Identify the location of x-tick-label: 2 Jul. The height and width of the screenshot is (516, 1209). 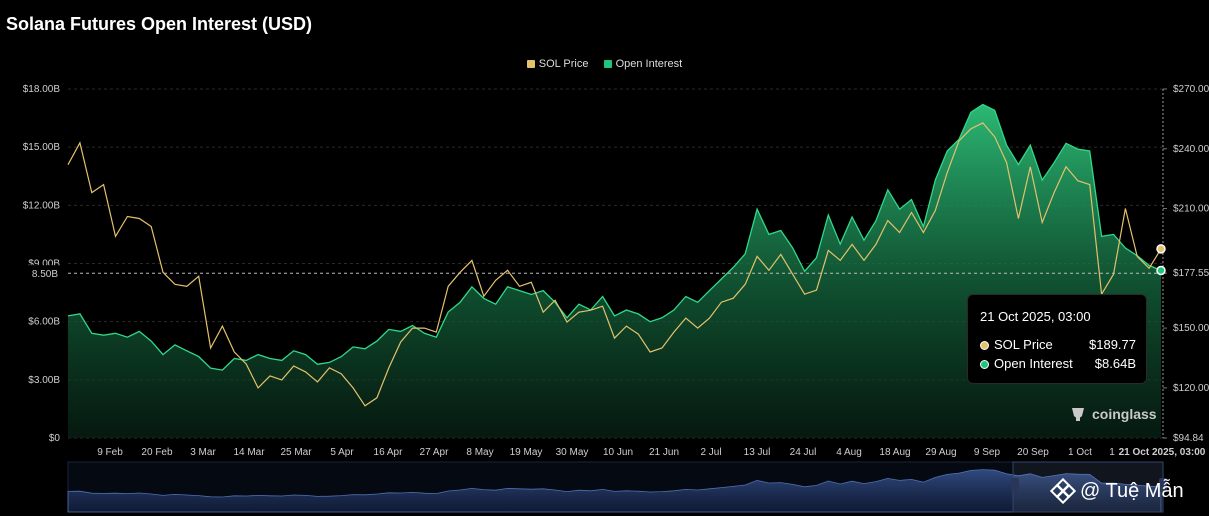
(710, 452).